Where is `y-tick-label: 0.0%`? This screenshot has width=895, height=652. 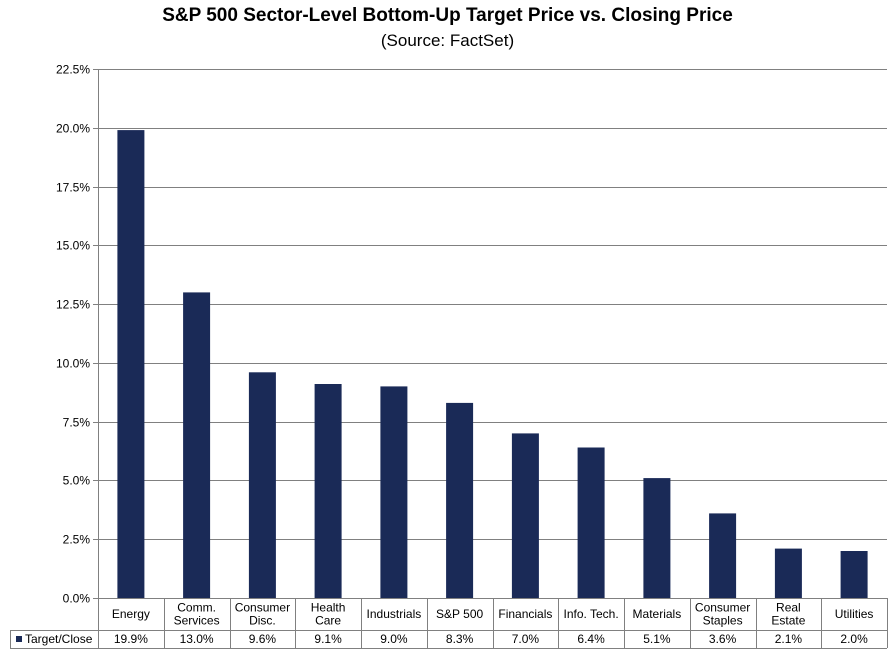
y-tick-label: 0.0% is located at coordinates (77, 599).